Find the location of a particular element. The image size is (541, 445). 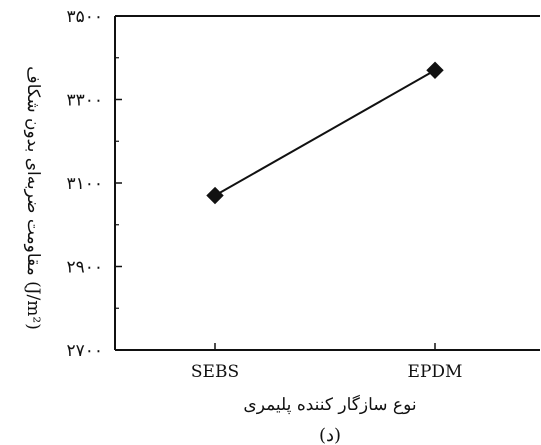

y-axis-title: مقاومت ضربه‌ای بدون شکاف (J/m²) is located at coordinates (33, 198).